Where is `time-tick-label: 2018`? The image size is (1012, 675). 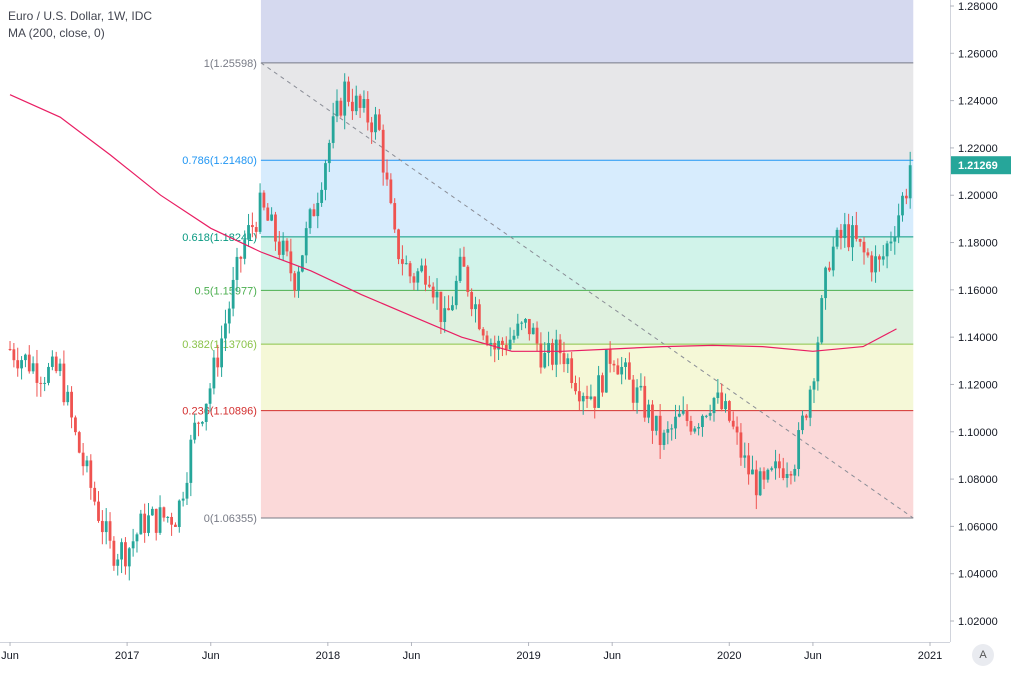
time-tick-label: 2018 is located at coordinates (328, 656).